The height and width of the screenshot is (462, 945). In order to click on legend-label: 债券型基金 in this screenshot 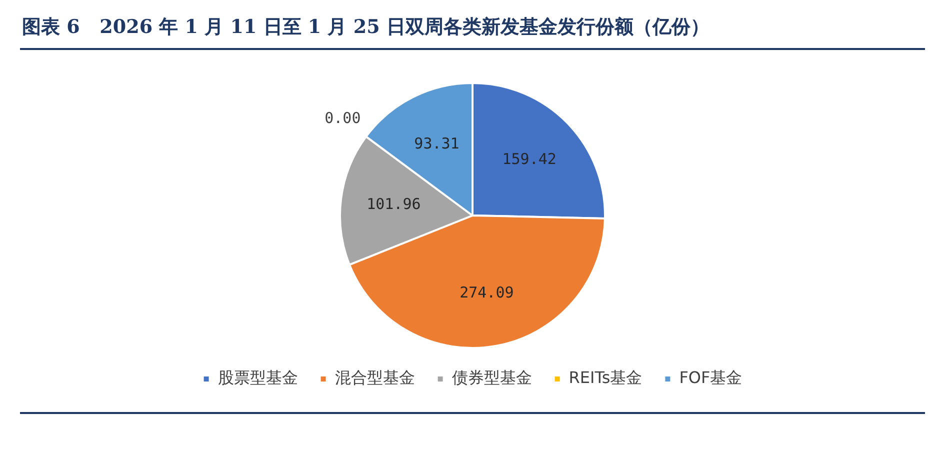, I will do `click(492, 378)`.